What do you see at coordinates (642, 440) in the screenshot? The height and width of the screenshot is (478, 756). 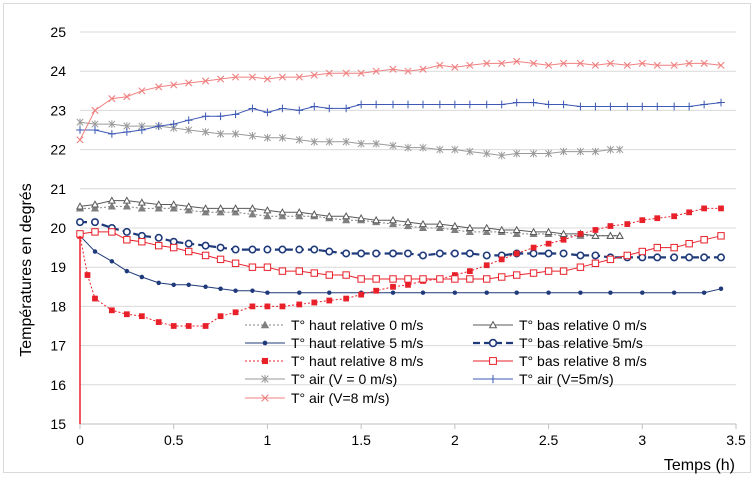 I see `x-tick-label: 3` at bounding box center [642, 440].